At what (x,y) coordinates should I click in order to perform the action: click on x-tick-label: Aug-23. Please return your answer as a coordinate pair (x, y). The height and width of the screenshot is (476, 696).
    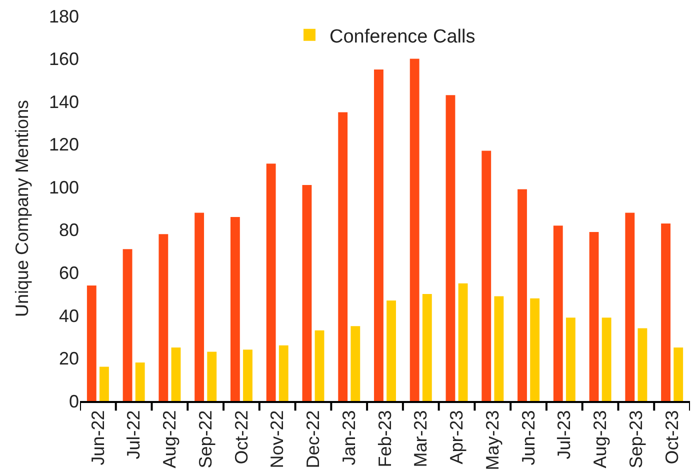
    Looking at the image, I should click on (600, 439).